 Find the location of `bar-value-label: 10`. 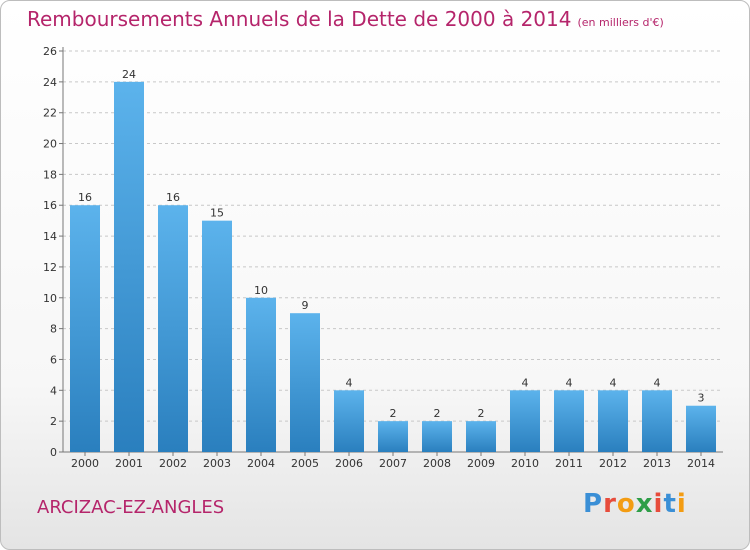

bar-value-label: 10 is located at coordinates (261, 290).